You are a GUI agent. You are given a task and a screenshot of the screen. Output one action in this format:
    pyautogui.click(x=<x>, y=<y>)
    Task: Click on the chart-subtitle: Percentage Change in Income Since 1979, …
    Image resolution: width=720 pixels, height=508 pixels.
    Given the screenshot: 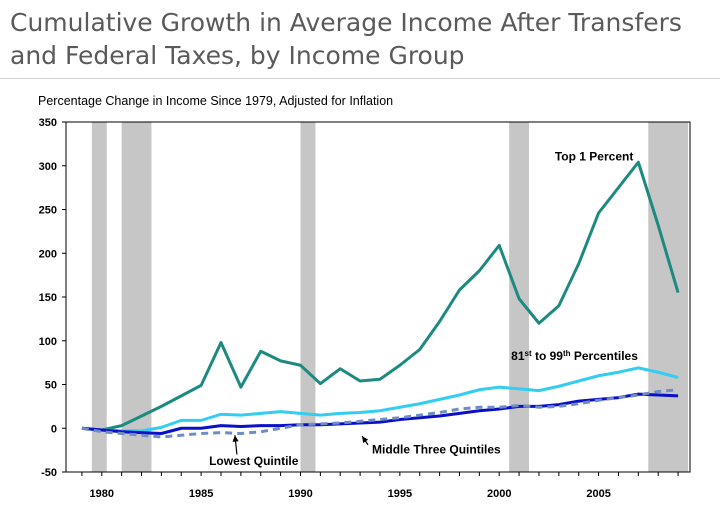 What is the action you would take?
    pyautogui.click(x=216, y=101)
    